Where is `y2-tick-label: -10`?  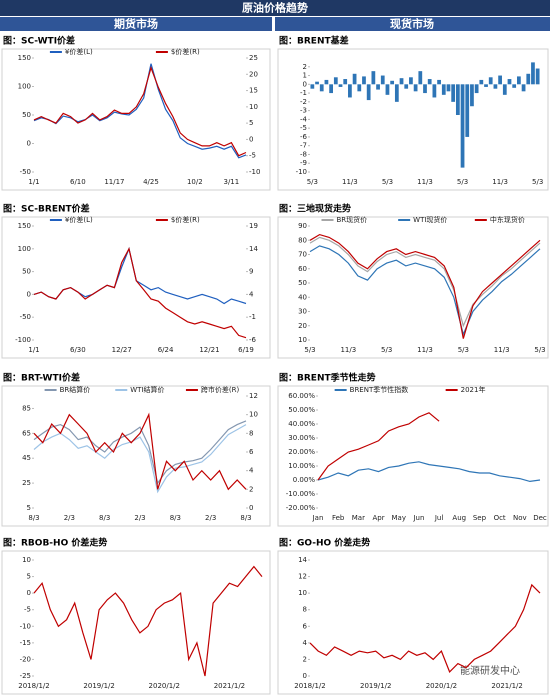 y2-tick-label: -10 is located at coordinates (254, 172).